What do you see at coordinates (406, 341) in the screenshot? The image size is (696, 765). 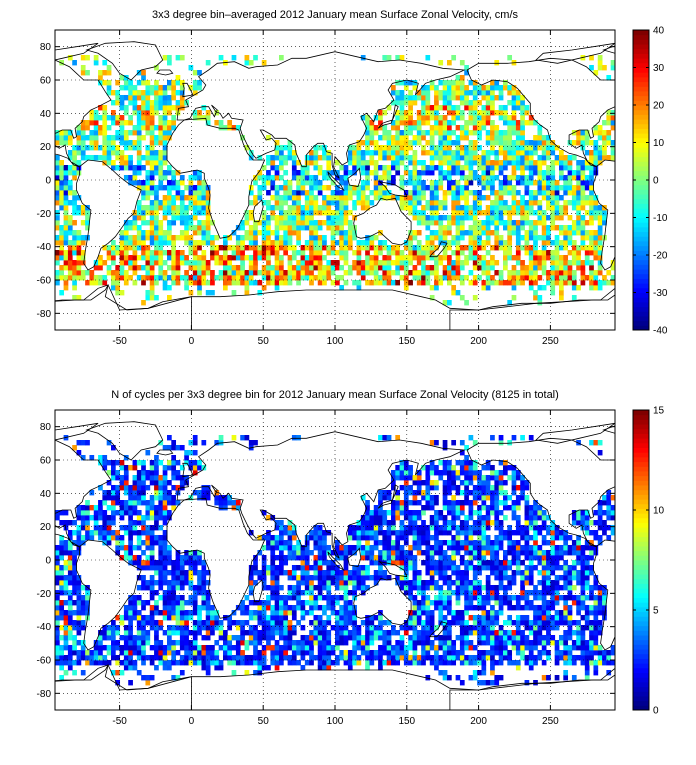 I see `x-tick-label: 150` at bounding box center [406, 341].